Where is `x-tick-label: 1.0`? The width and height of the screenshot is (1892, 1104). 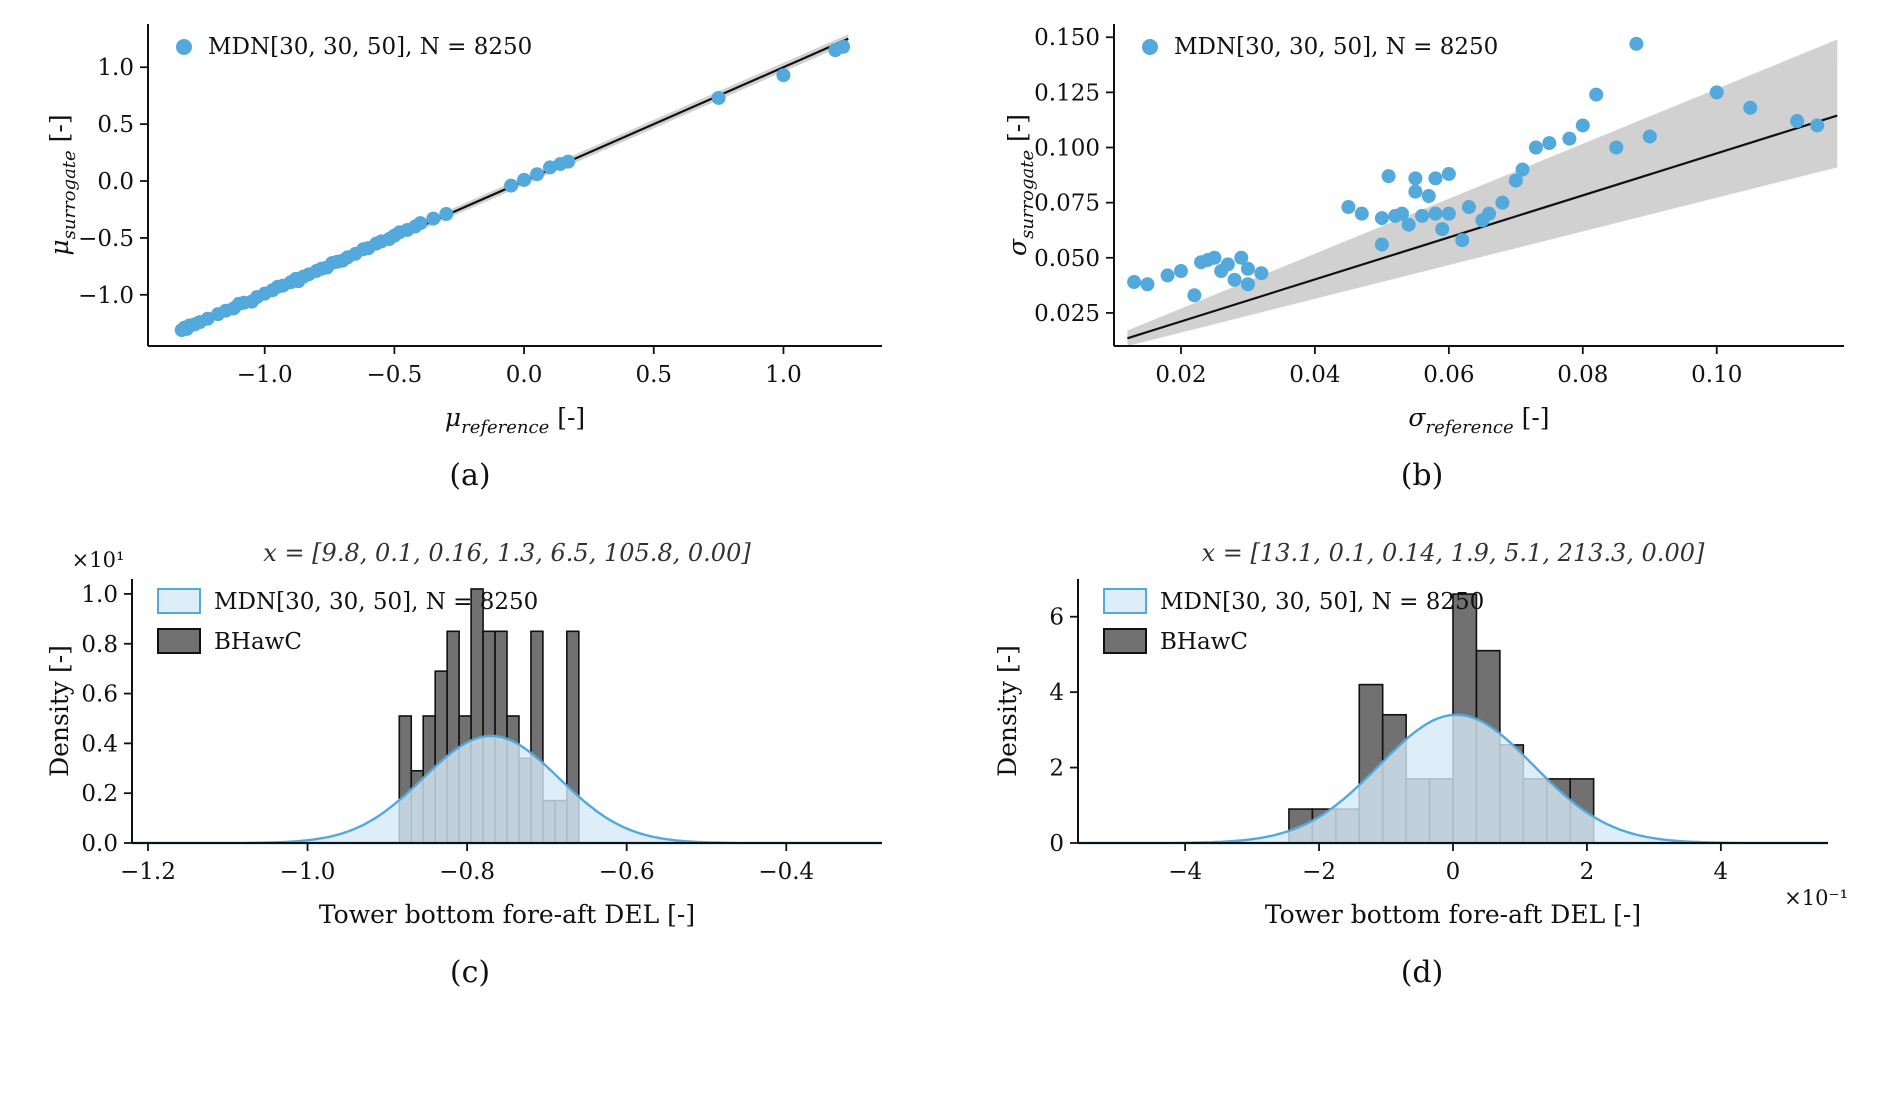 x-tick-label: 1.0 is located at coordinates (783, 375).